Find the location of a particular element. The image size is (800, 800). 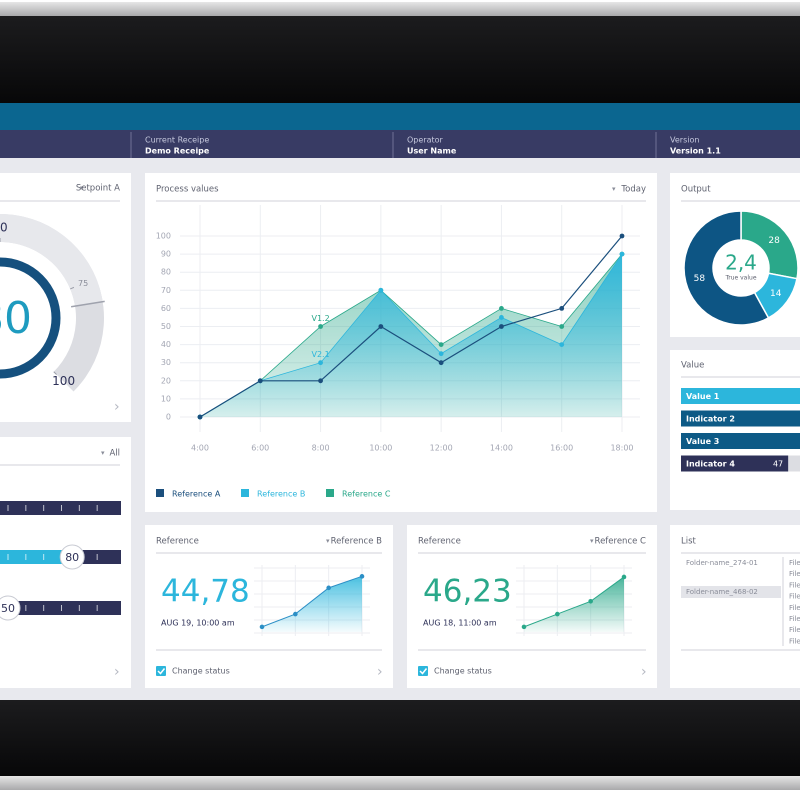

dropdown: All is located at coordinates (114, 454).